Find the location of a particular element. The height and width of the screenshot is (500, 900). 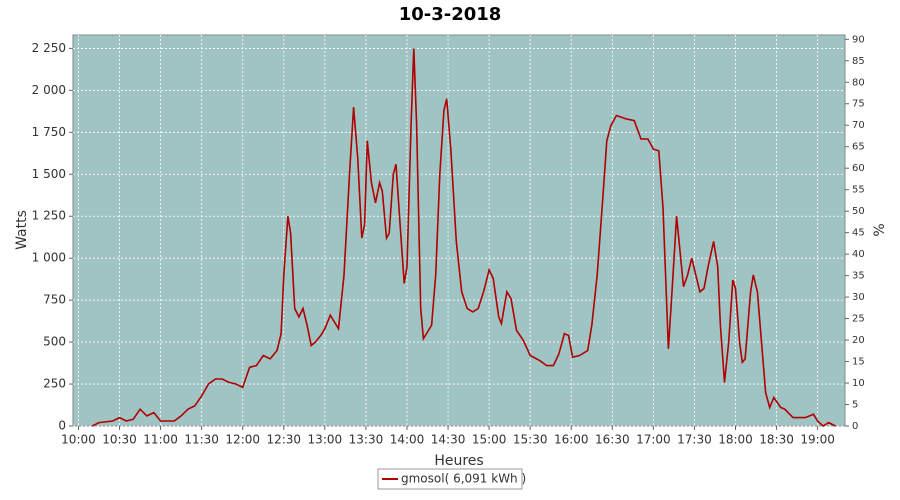

y-tick-label: 2 250 is located at coordinates (49, 48).